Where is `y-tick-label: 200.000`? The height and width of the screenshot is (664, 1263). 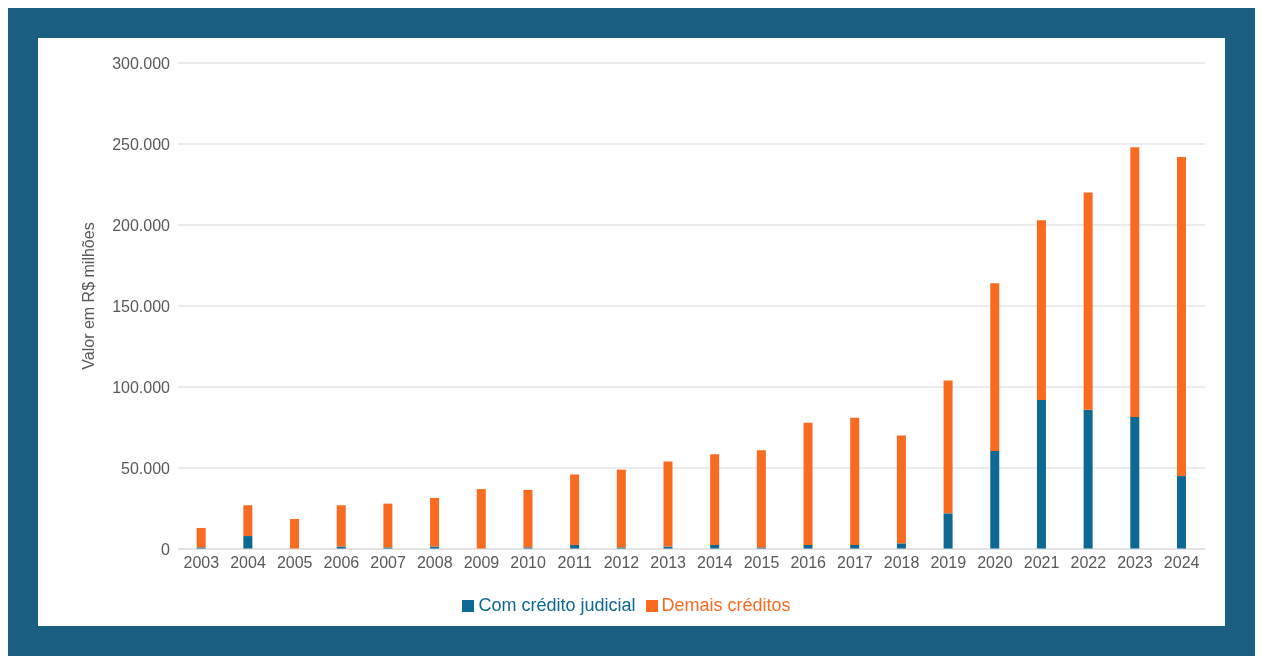
y-tick-label: 200.000 is located at coordinates (141, 225).